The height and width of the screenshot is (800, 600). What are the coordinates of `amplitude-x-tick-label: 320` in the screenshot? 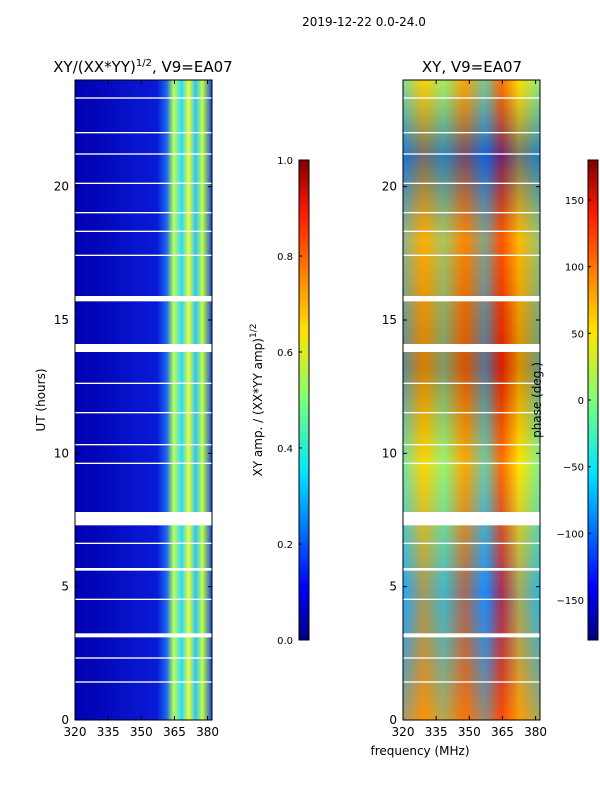 It's located at (75, 732).